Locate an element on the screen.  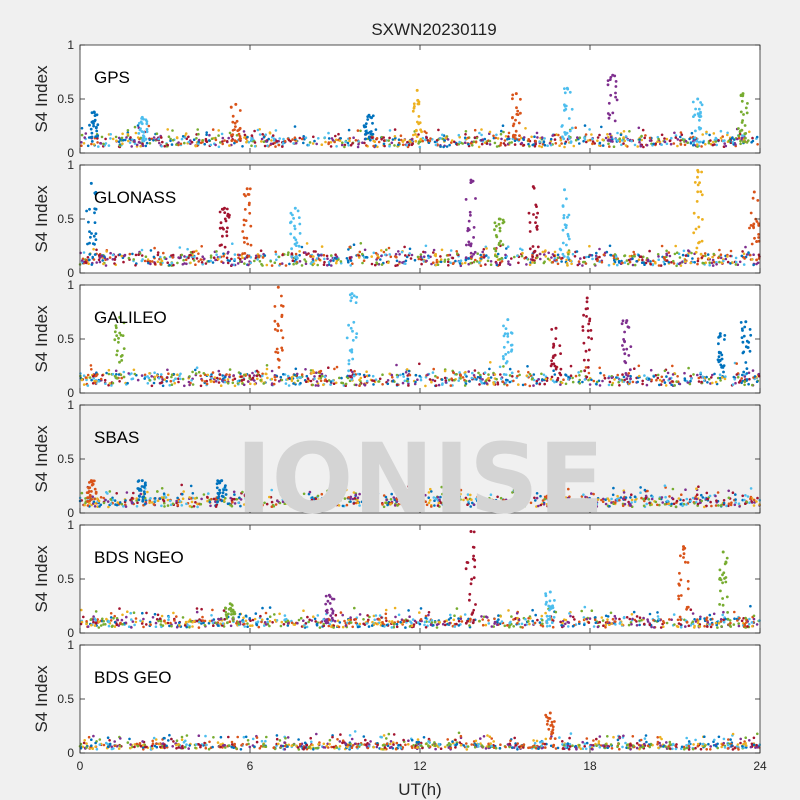
y-tick-label: 0.5 is located at coordinates (65, 339).